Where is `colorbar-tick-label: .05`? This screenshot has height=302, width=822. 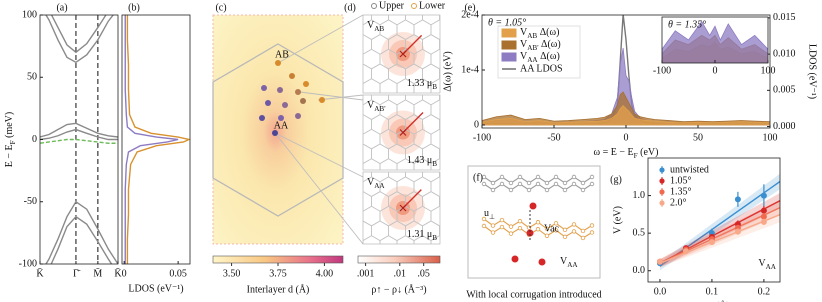
colorbar-tick-label: .05 is located at coordinates (423, 273).